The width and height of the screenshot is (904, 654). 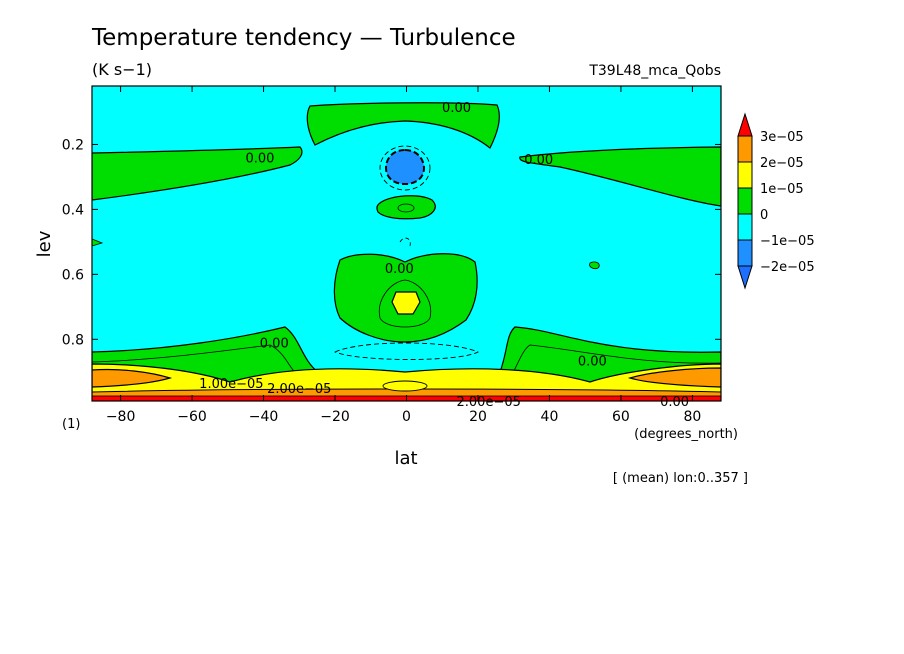 What do you see at coordinates (550, 417) in the screenshot?
I see `x-tick-label: 40` at bounding box center [550, 417].